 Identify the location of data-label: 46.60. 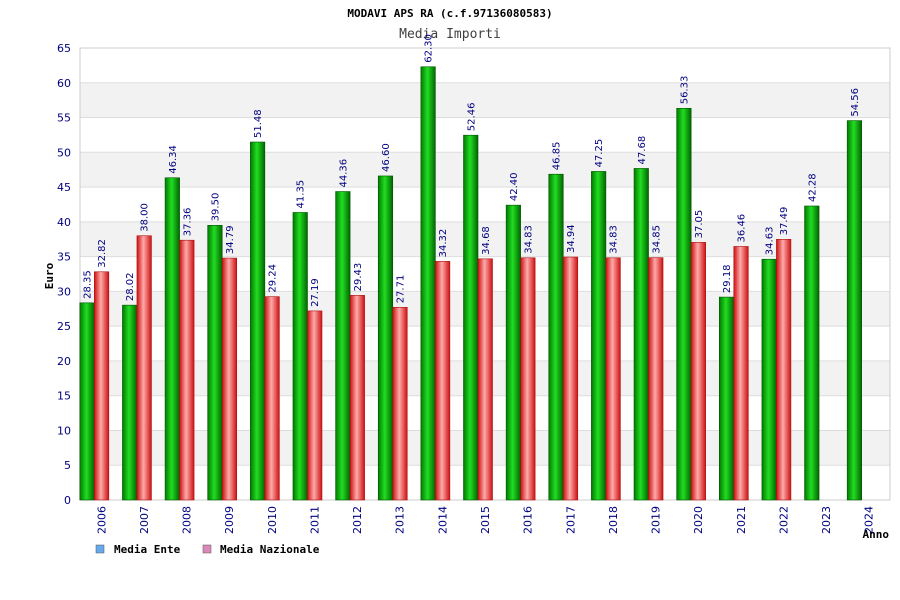
(386, 157).